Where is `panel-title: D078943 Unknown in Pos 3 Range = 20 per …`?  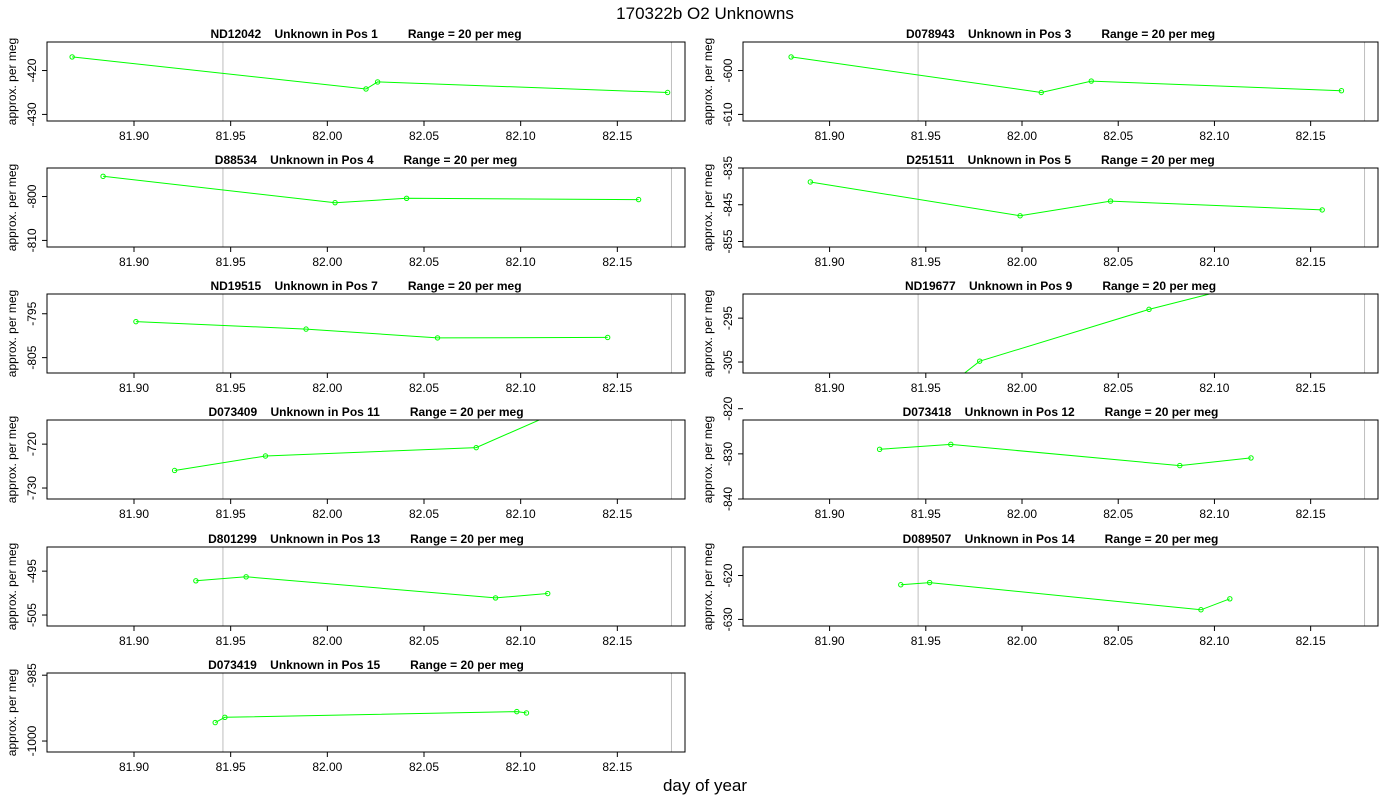
panel-title: D078943 Unknown in Pos 3 Range = 20 per … is located at coordinates (1060, 34).